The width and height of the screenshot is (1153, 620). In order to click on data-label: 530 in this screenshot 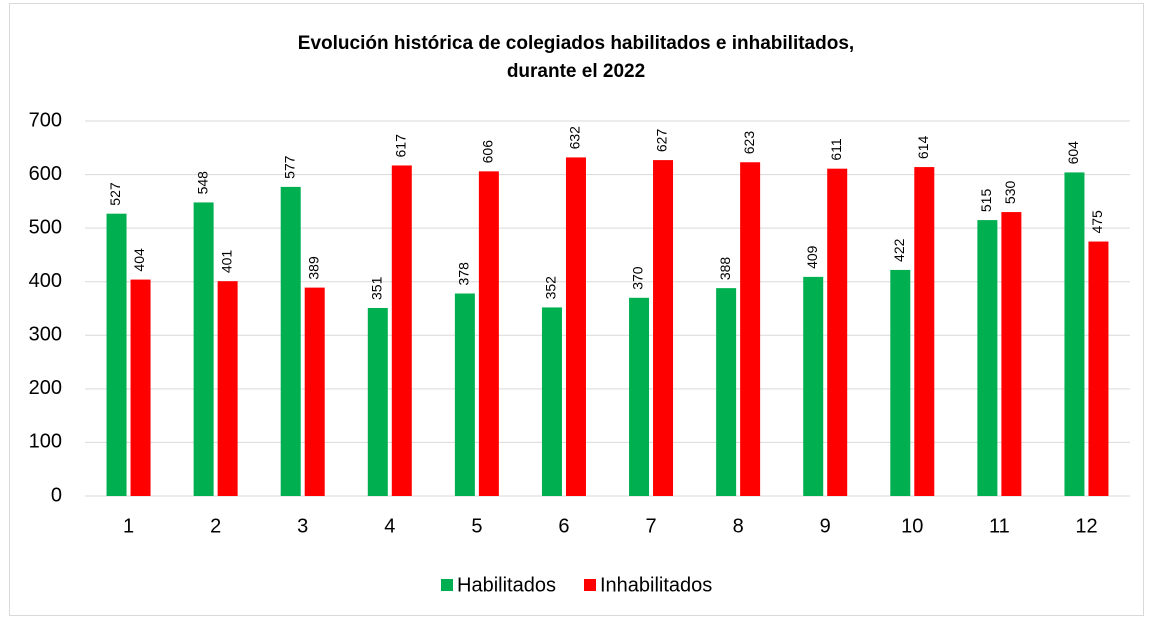, I will do `click(1010, 192)`.